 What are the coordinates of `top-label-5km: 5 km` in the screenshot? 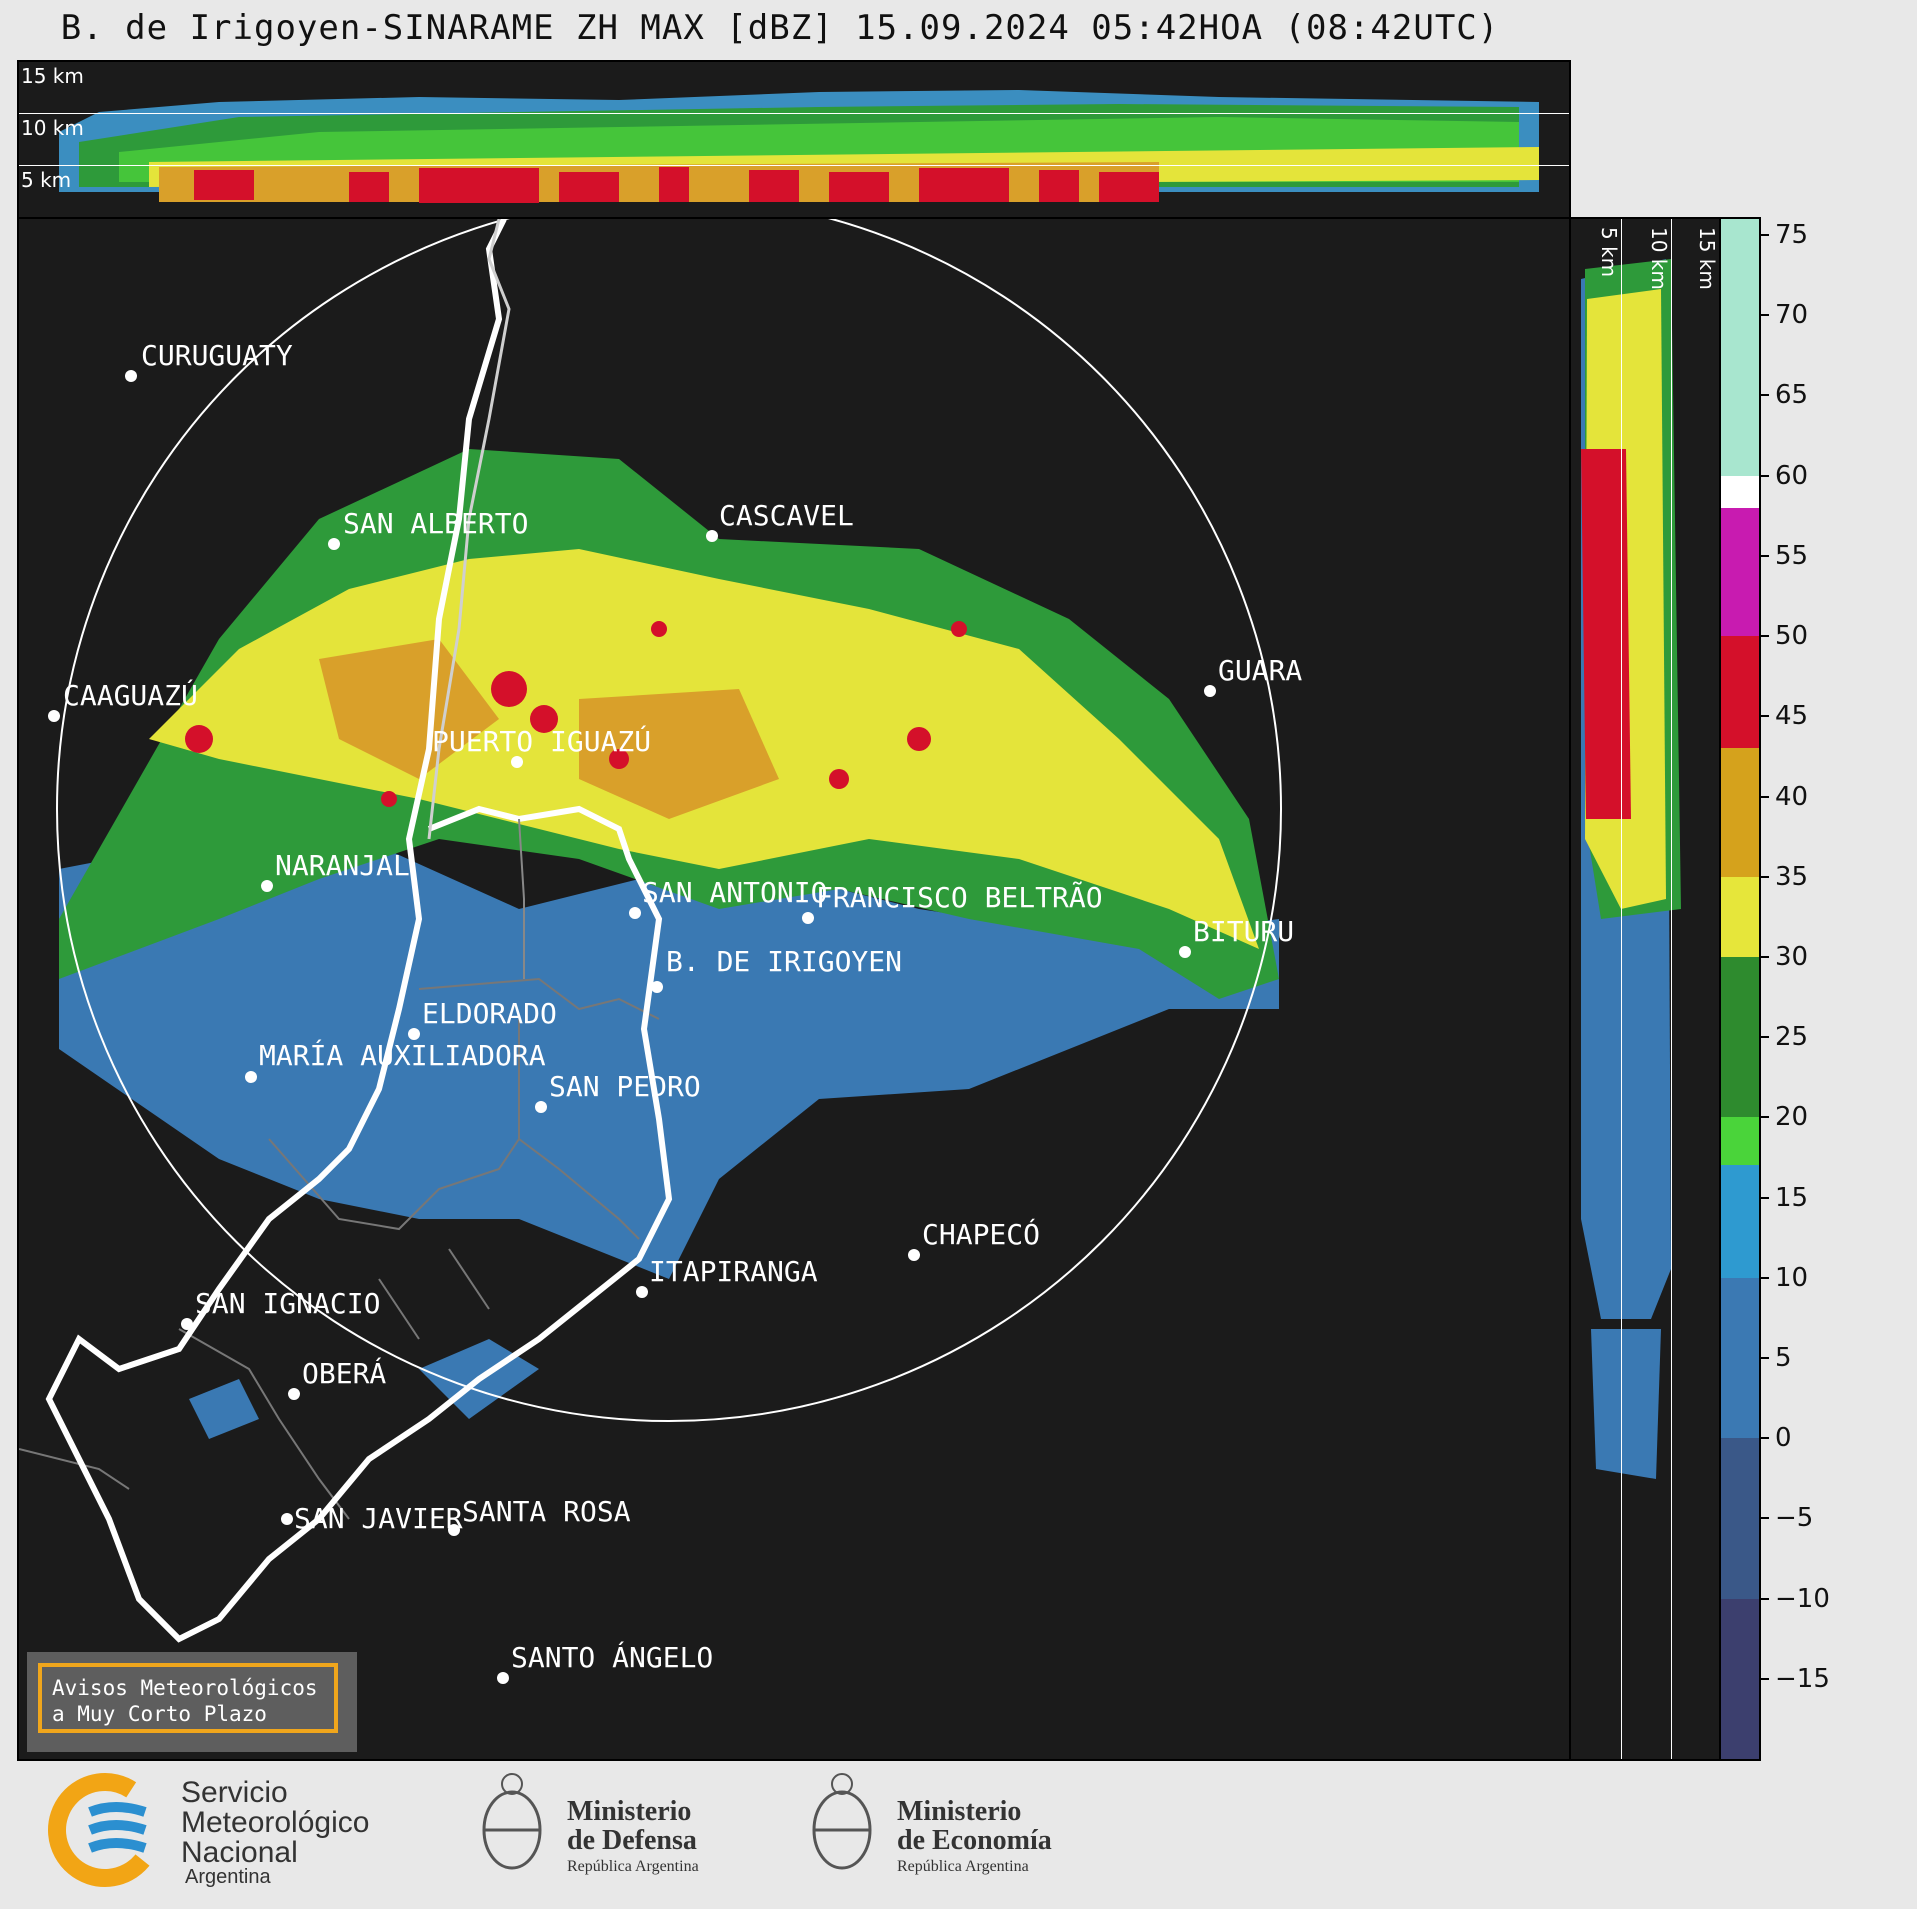 It's located at (46, 180).